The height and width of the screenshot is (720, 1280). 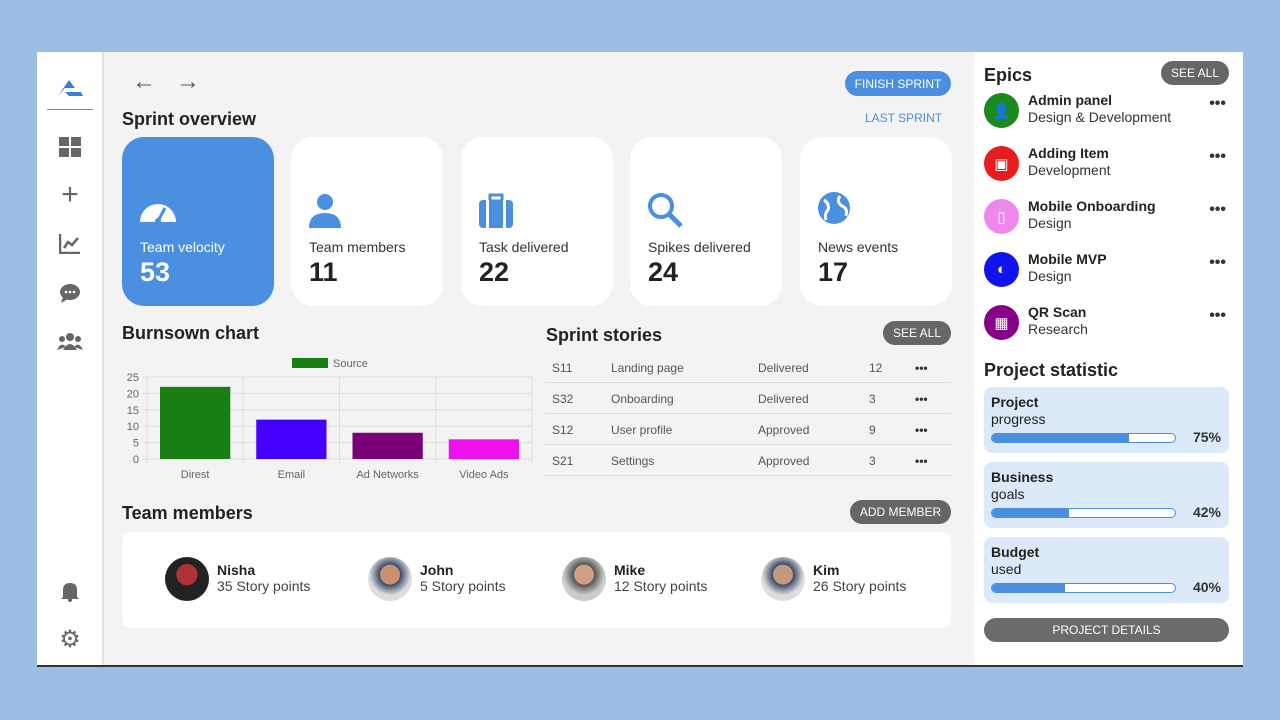 What do you see at coordinates (70, 591) in the screenshot?
I see `bell-icon` at bounding box center [70, 591].